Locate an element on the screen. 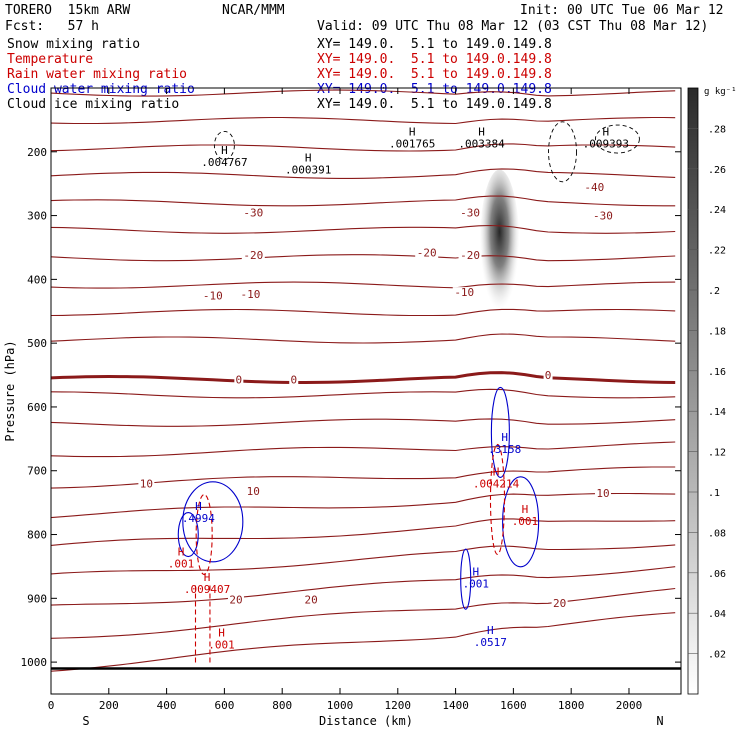 This screenshot has width=740, height=740. legend-xy-rain: XY= 149.0. 5.1 to 149.0.149.8 is located at coordinates (434, 74).